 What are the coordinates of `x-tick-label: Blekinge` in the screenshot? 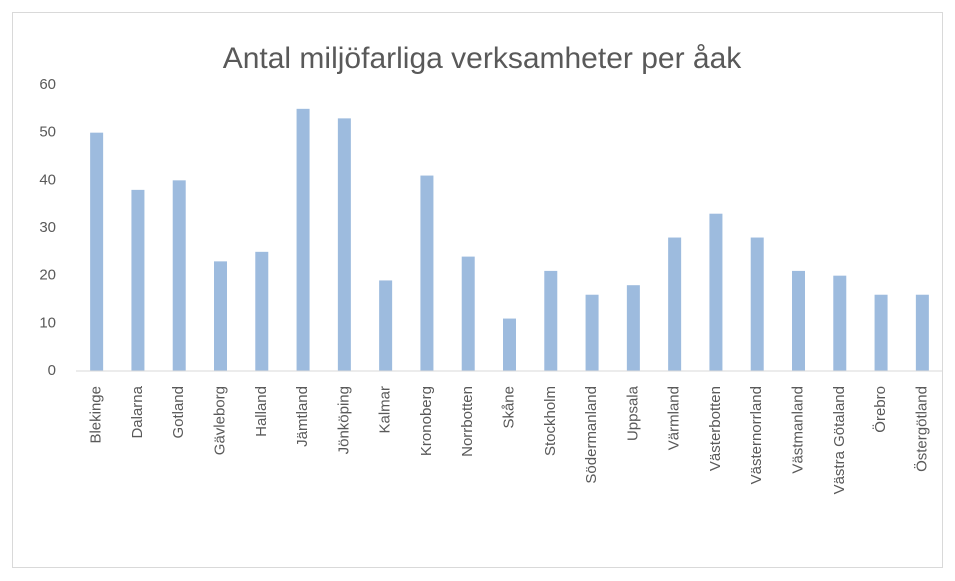 It's located at (96, 415).